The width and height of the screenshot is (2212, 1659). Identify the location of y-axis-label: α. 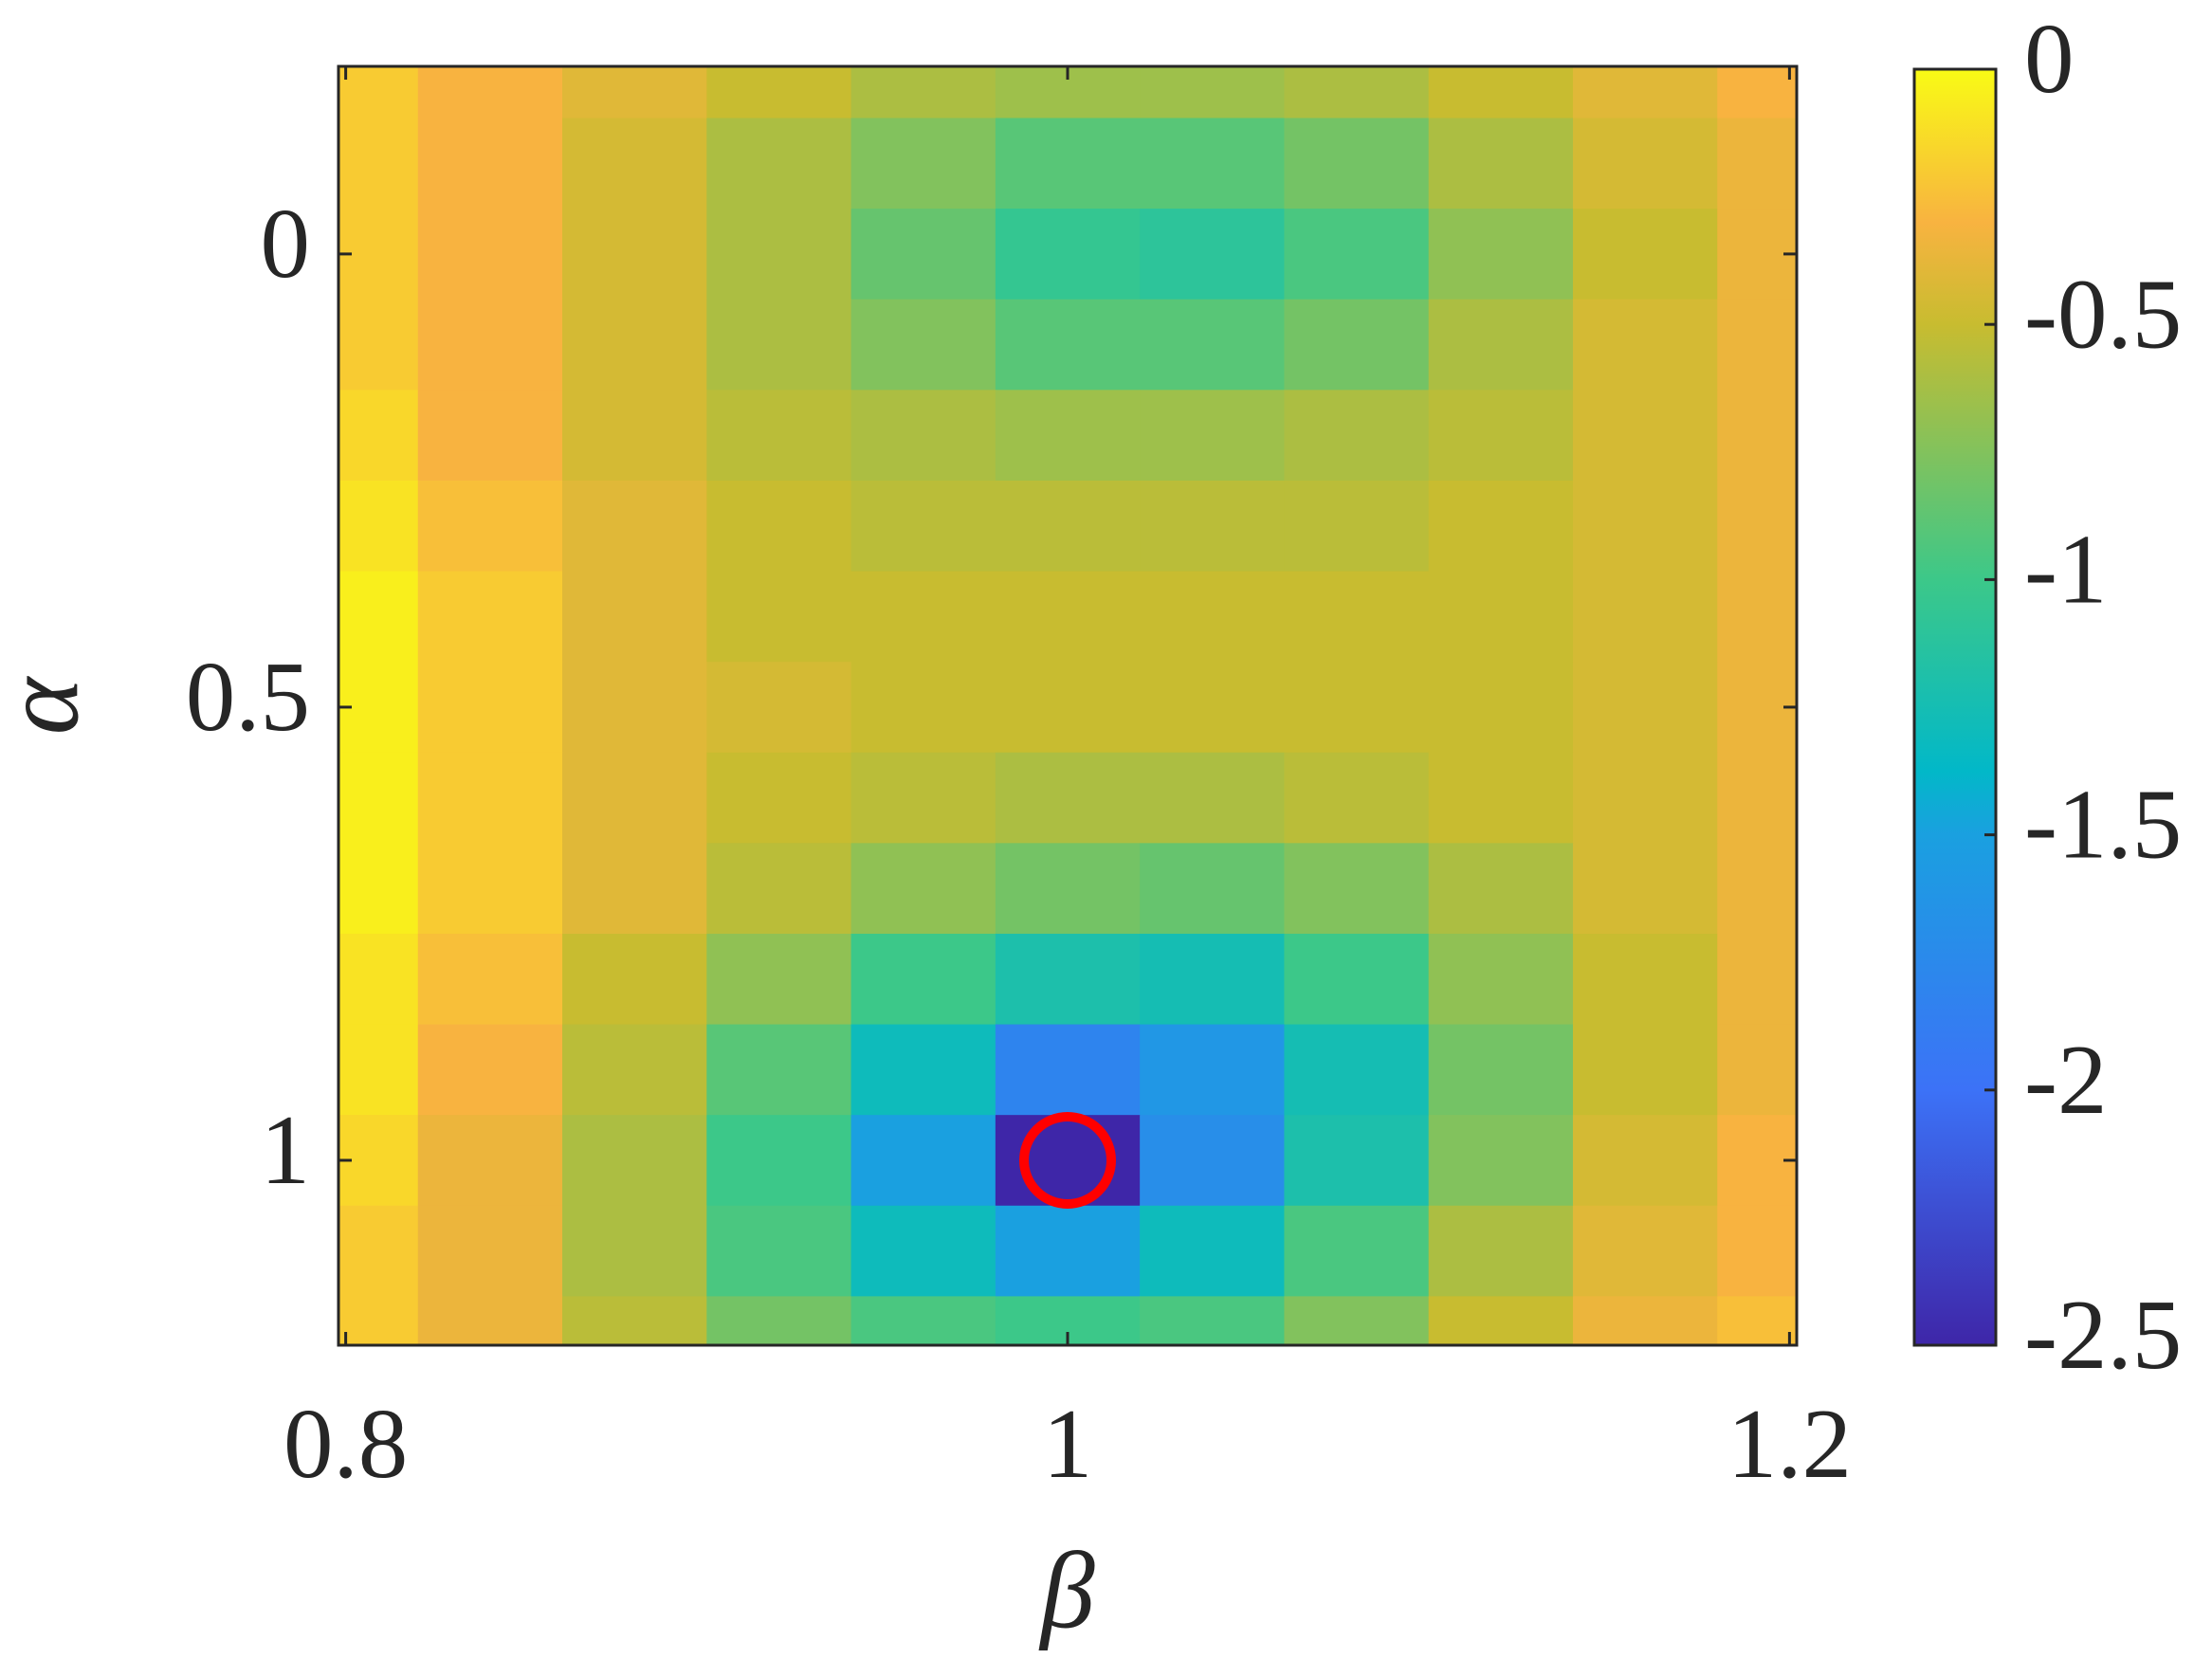
(50, 705).